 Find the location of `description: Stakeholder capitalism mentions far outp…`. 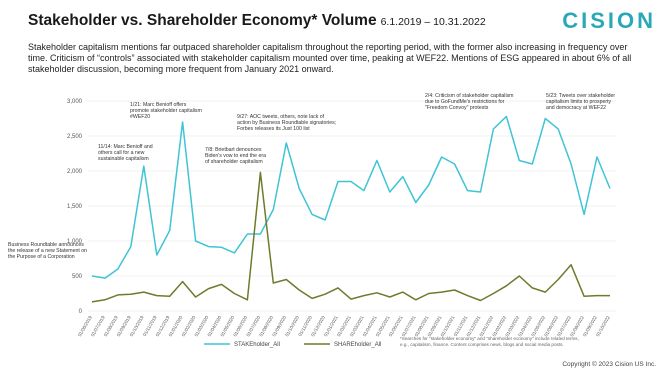

description: Stakeholder capitalism mentions far outp… is located at coordinates (330, 58).